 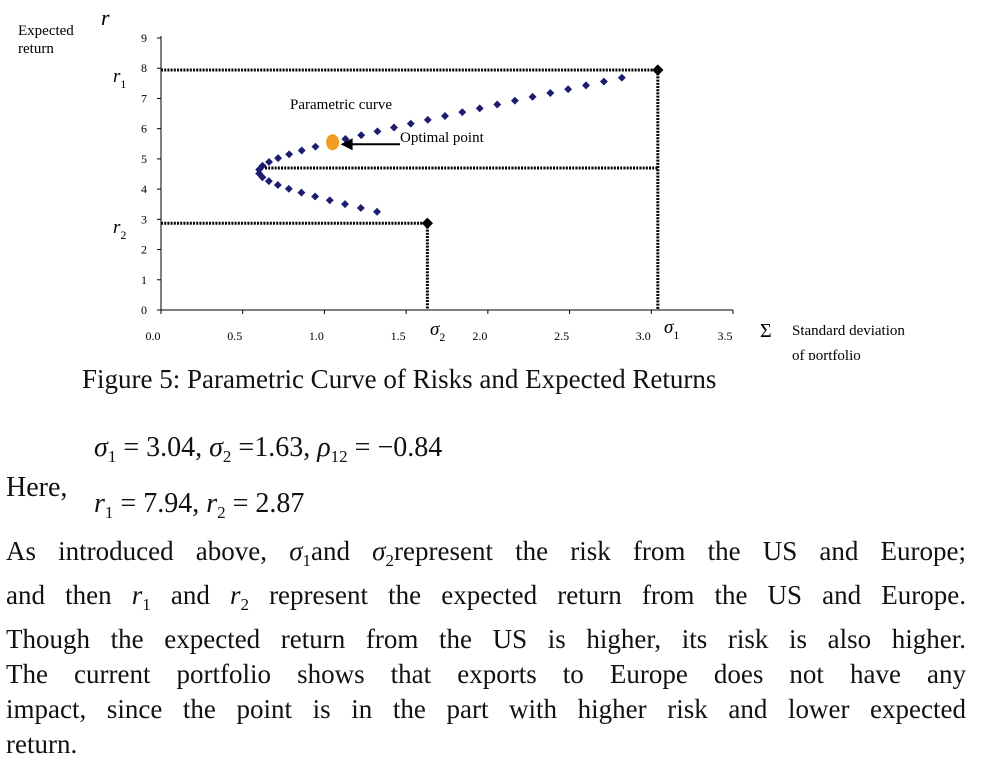 What do you see at coordinates (105, 17) in the screenshot?
I see `y-axis-symbol: r` at bounding box center [105, 17].